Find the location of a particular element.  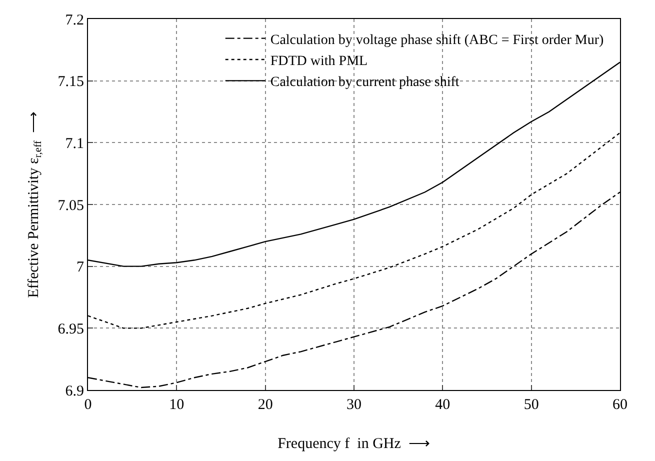

legend-label: Calculation by voltage phase shift (ABC = First order Mur) is located at coordinates (437, 40).